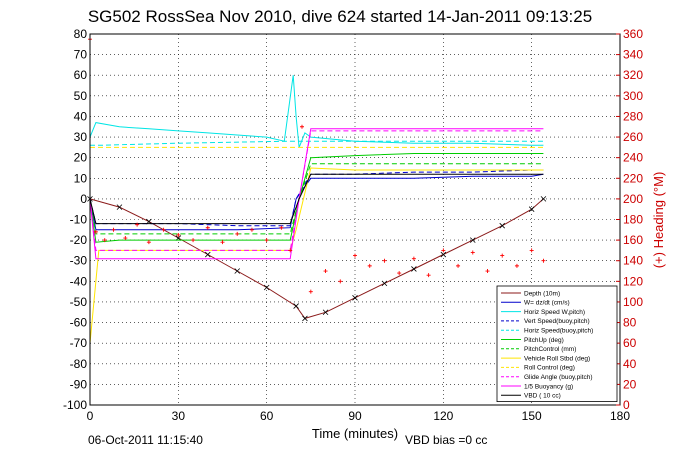 This screenshot has width=681, height=454. Describe the element at coordinates (75, 405) in the screenshot. I see `y-tick-label: -100` at that location.